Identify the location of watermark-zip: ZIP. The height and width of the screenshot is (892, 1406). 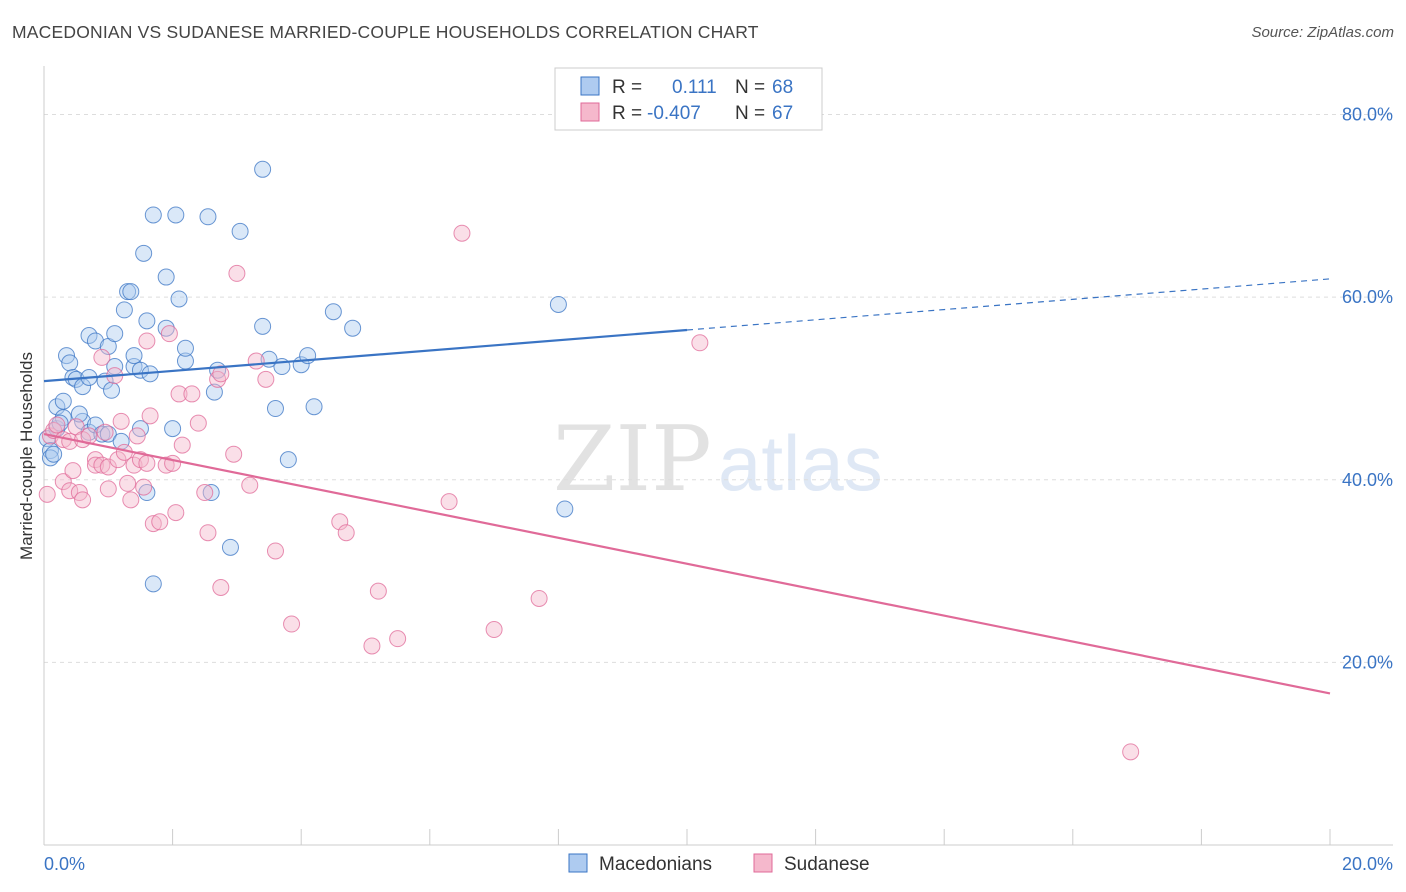
(632, 459).